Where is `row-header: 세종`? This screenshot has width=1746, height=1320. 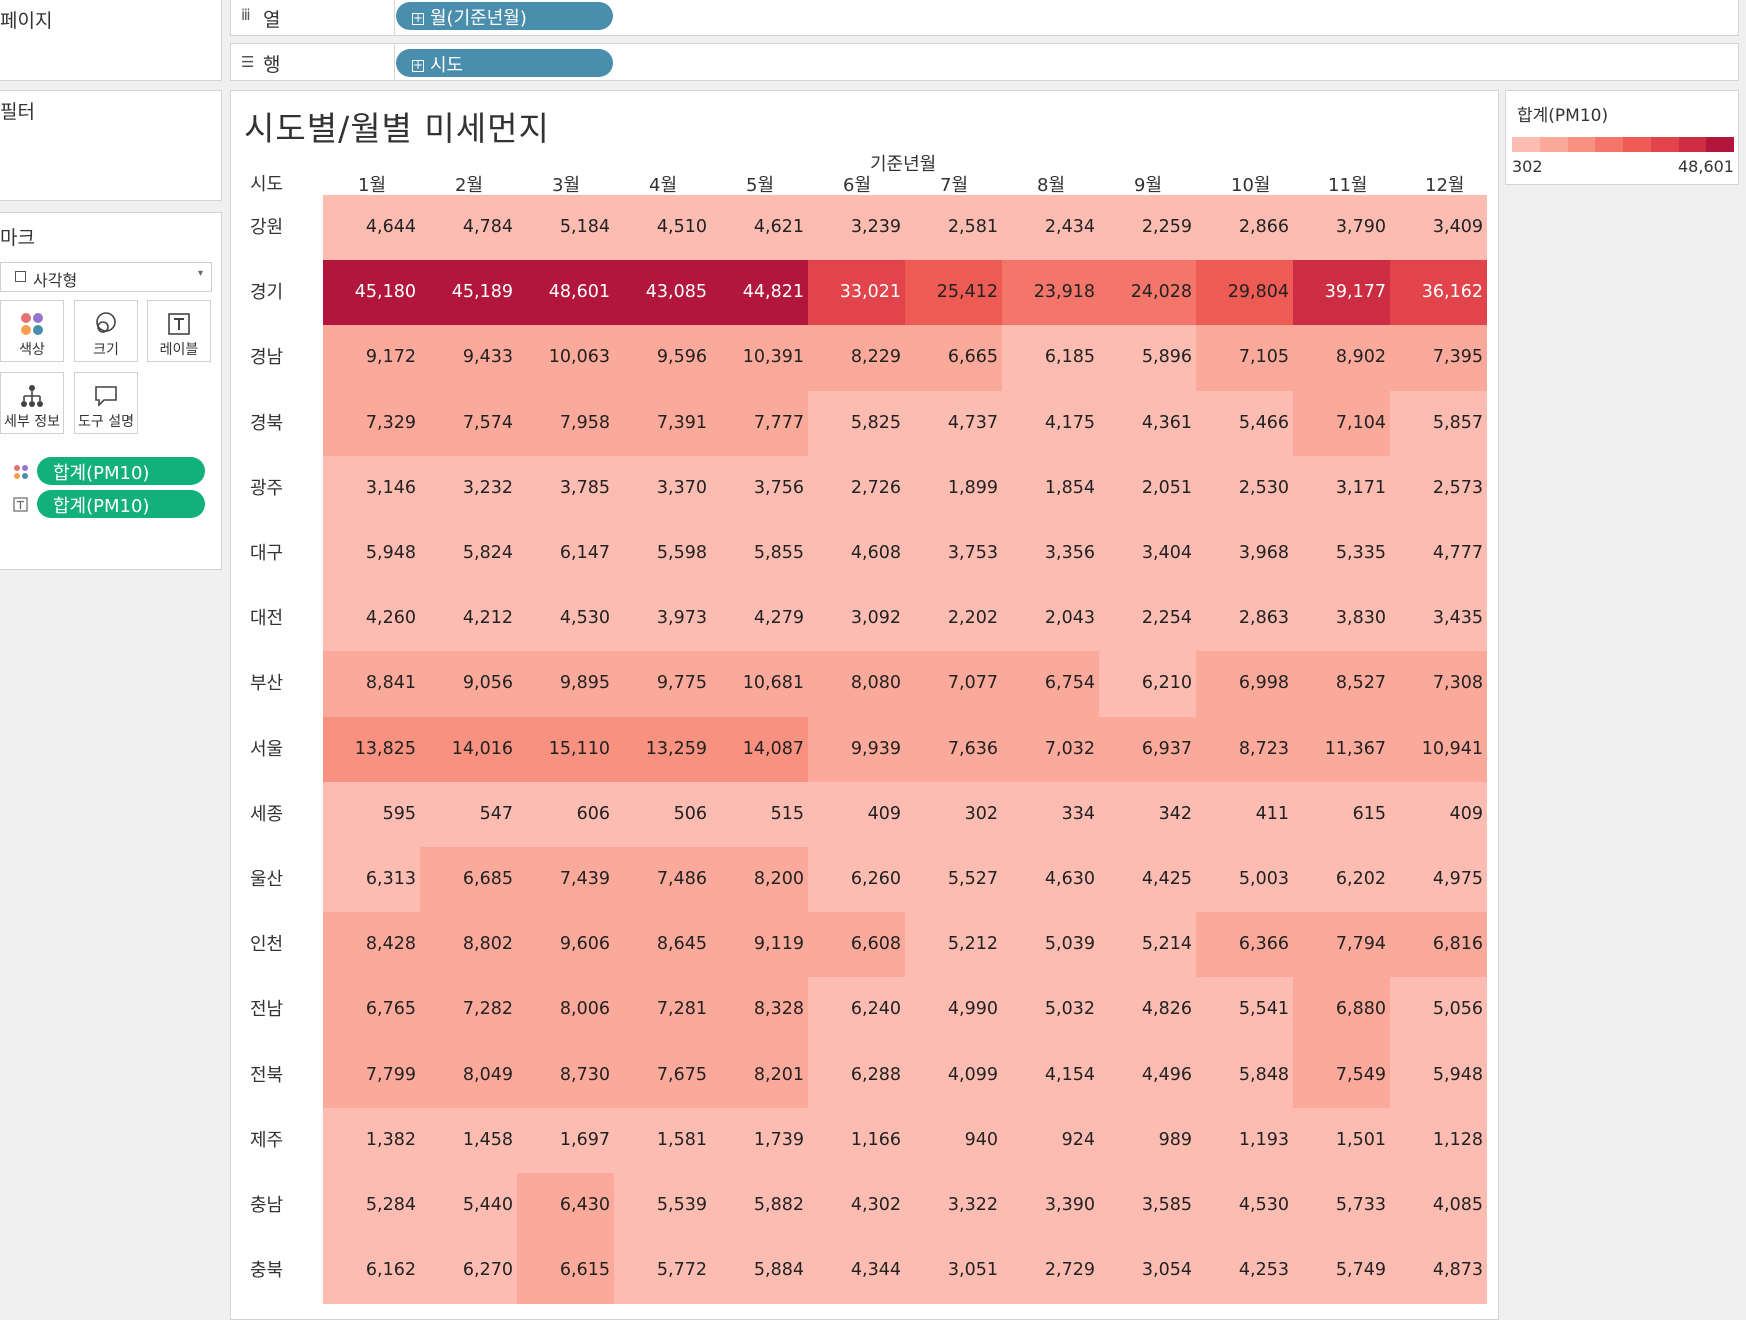 row-header: 세종 is located at coordinates (267, 814).